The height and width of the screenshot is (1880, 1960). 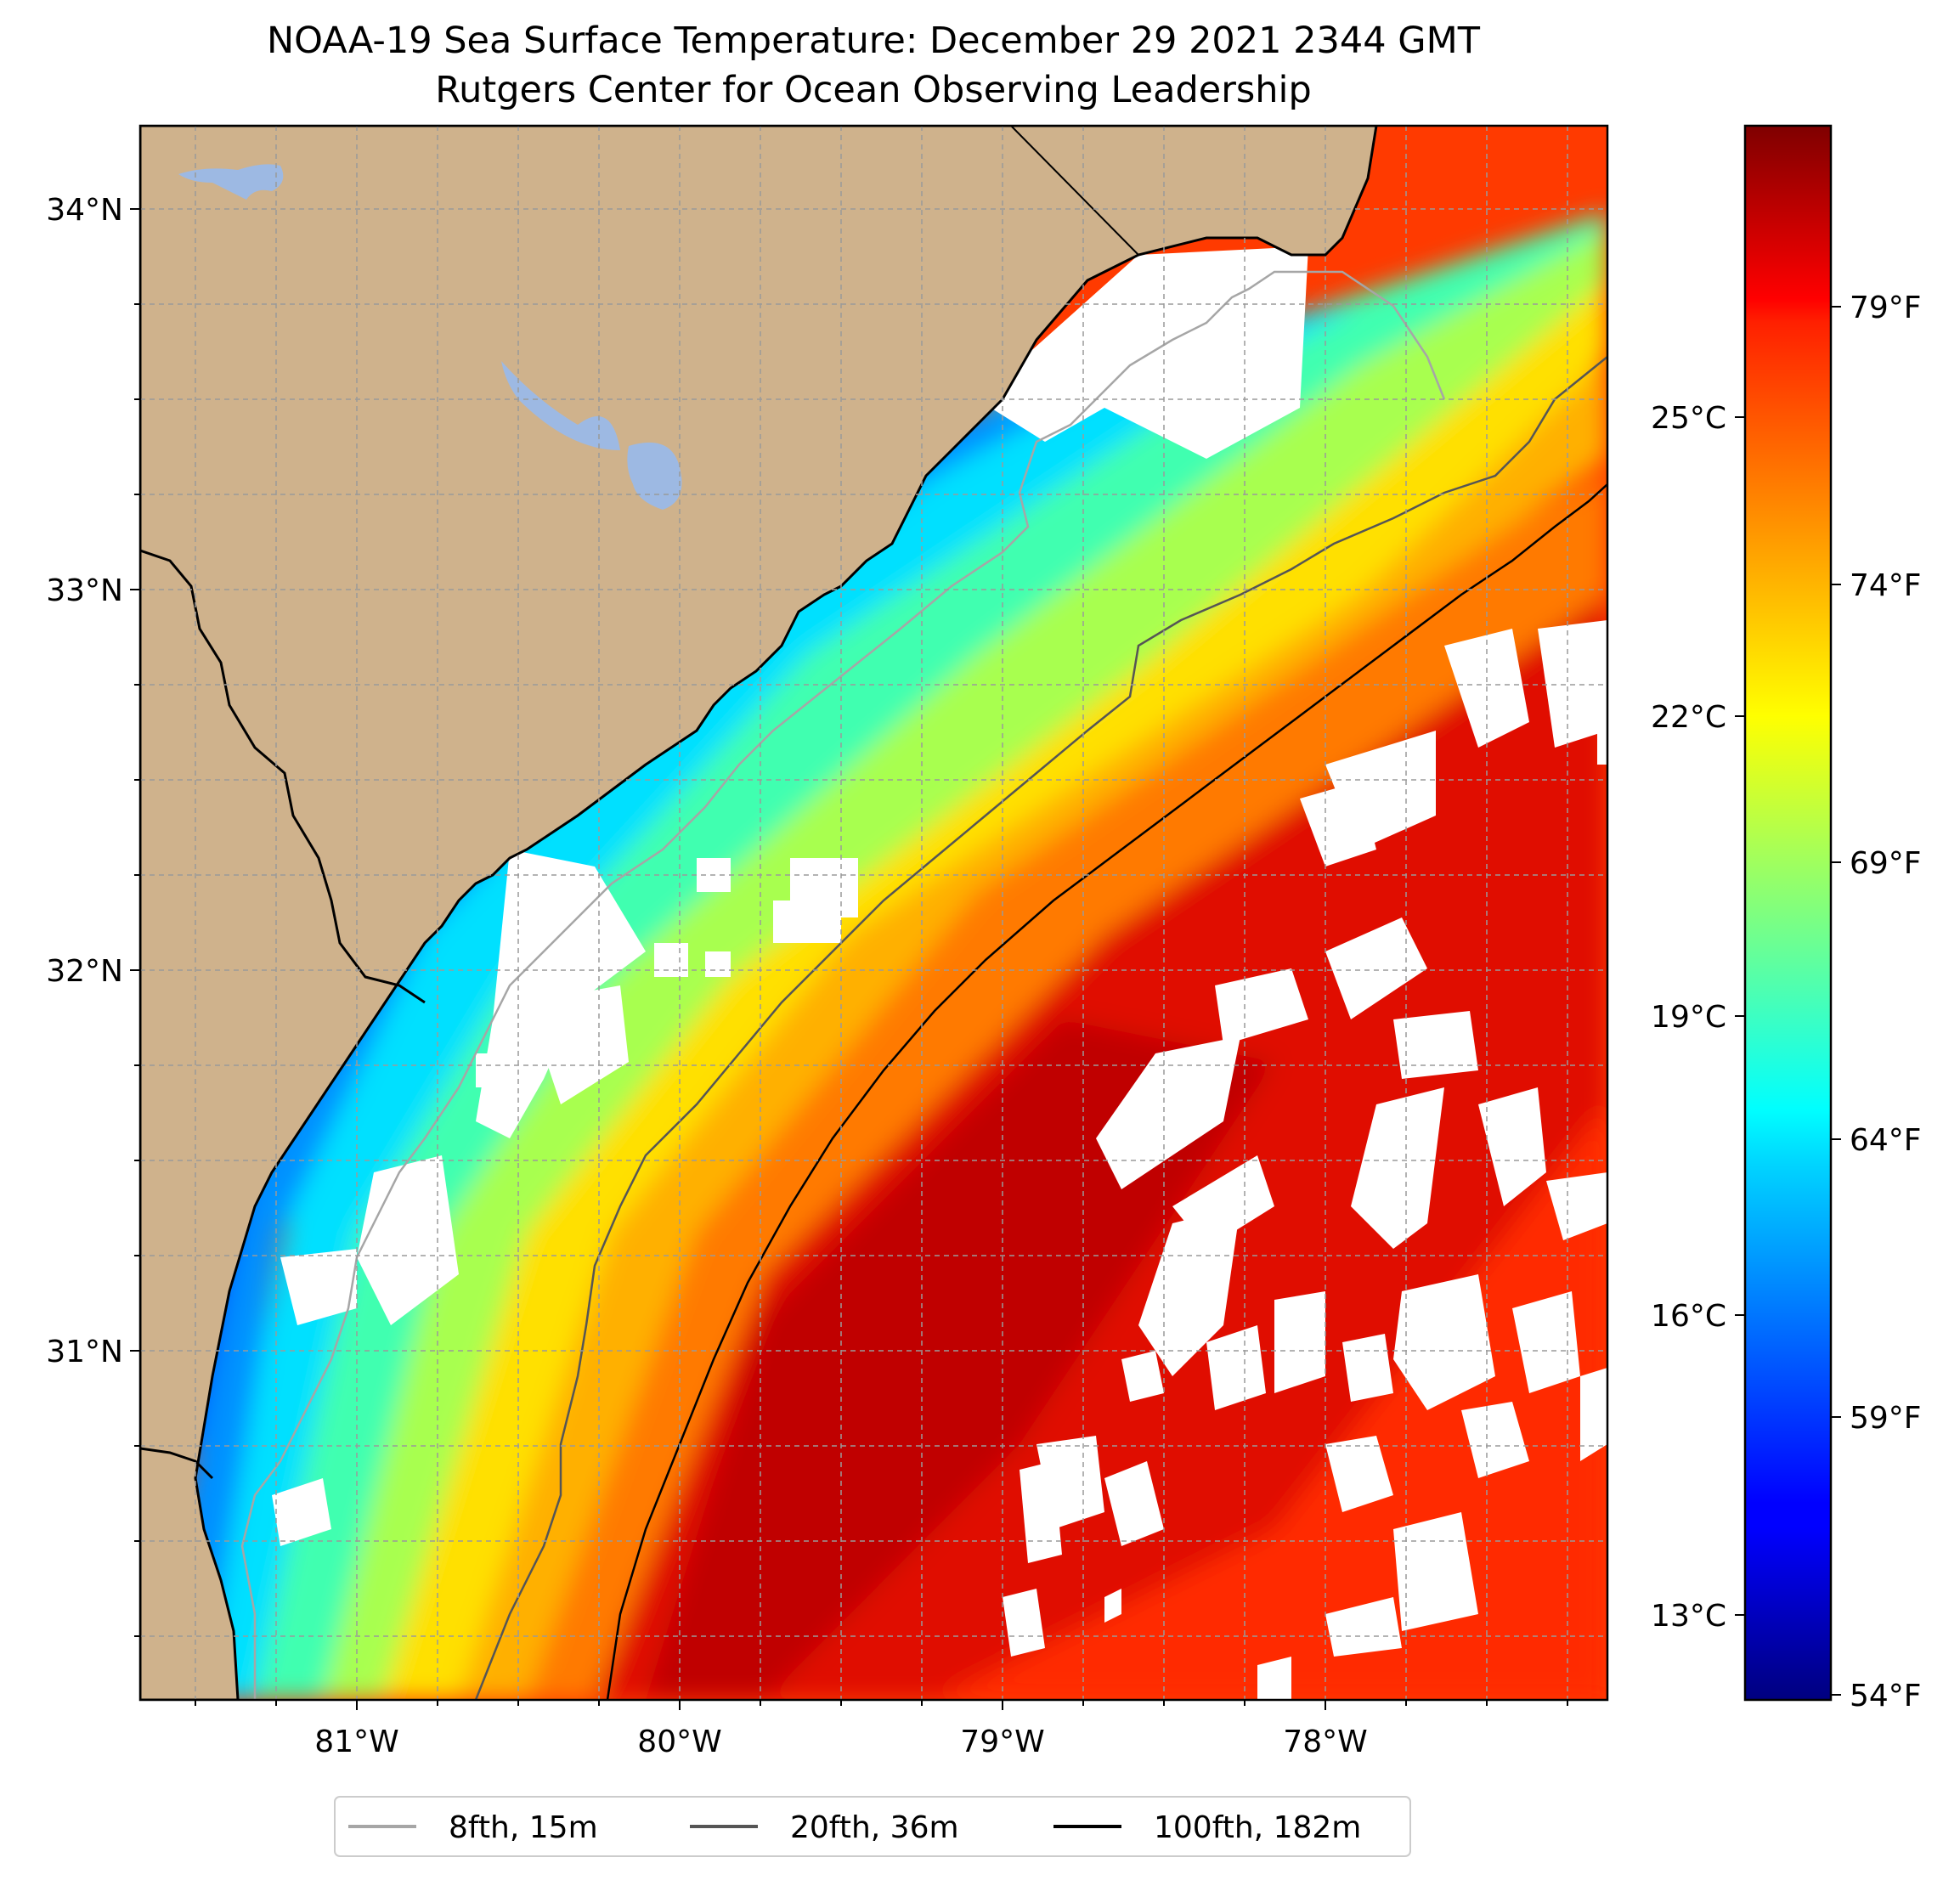 What do you see at coordinates (430, 337) in the screenshot?
I see `lakes` at bounding box center [430, 337].